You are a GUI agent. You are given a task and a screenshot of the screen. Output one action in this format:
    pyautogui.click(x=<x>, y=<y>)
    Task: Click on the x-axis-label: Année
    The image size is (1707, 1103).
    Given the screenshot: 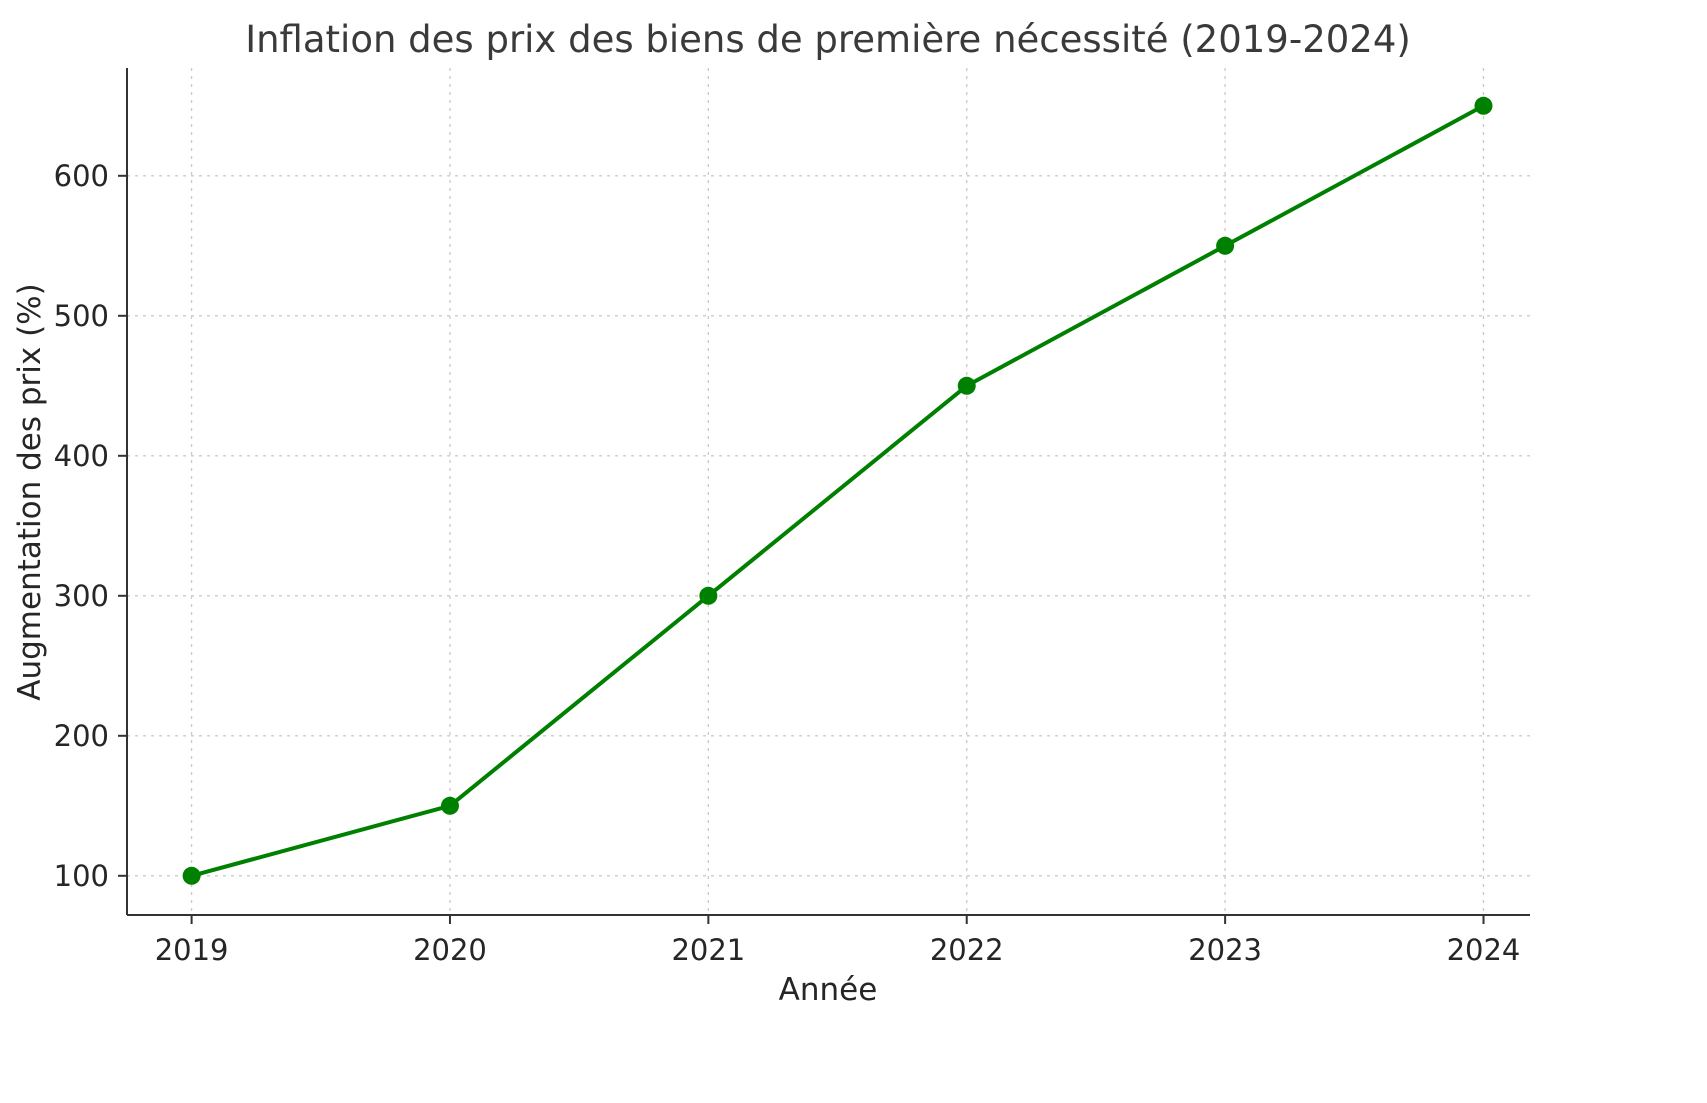 What is the action you would take?
    pyautogui.click(x=828, y=990)
    